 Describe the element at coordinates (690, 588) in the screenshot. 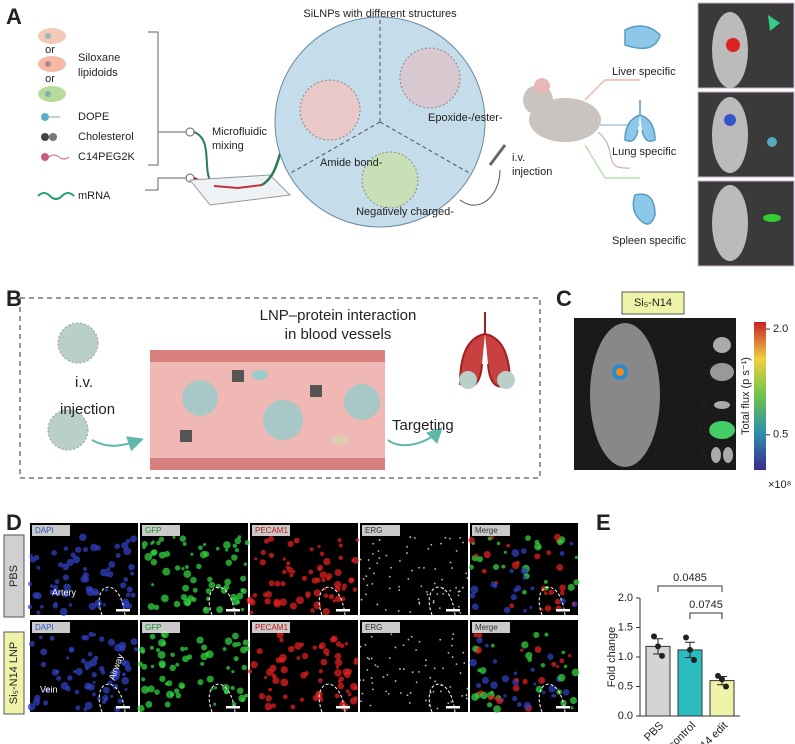

I see `significance-bracket` at that location.